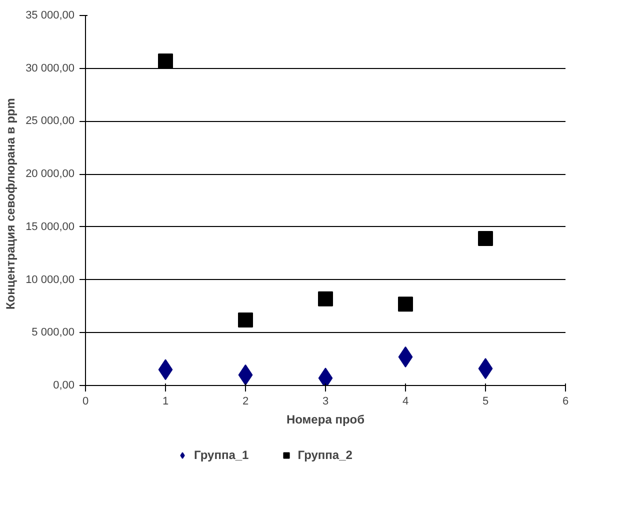 The height and width of the screenshot is (522, 626). Describe the element at coordinates (64, 386) in the screenshot. I see `y-tick-label: 0,00` at that location.